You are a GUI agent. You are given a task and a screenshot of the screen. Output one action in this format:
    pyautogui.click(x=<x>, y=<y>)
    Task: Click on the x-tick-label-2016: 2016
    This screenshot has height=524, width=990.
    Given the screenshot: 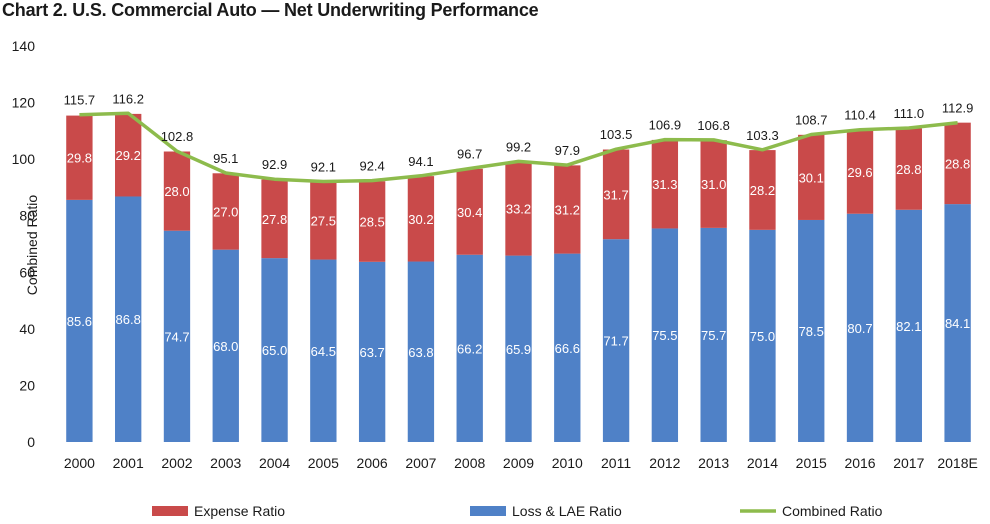 What is the action you would take?
    pyautogui.click(x=859, y=463)
    